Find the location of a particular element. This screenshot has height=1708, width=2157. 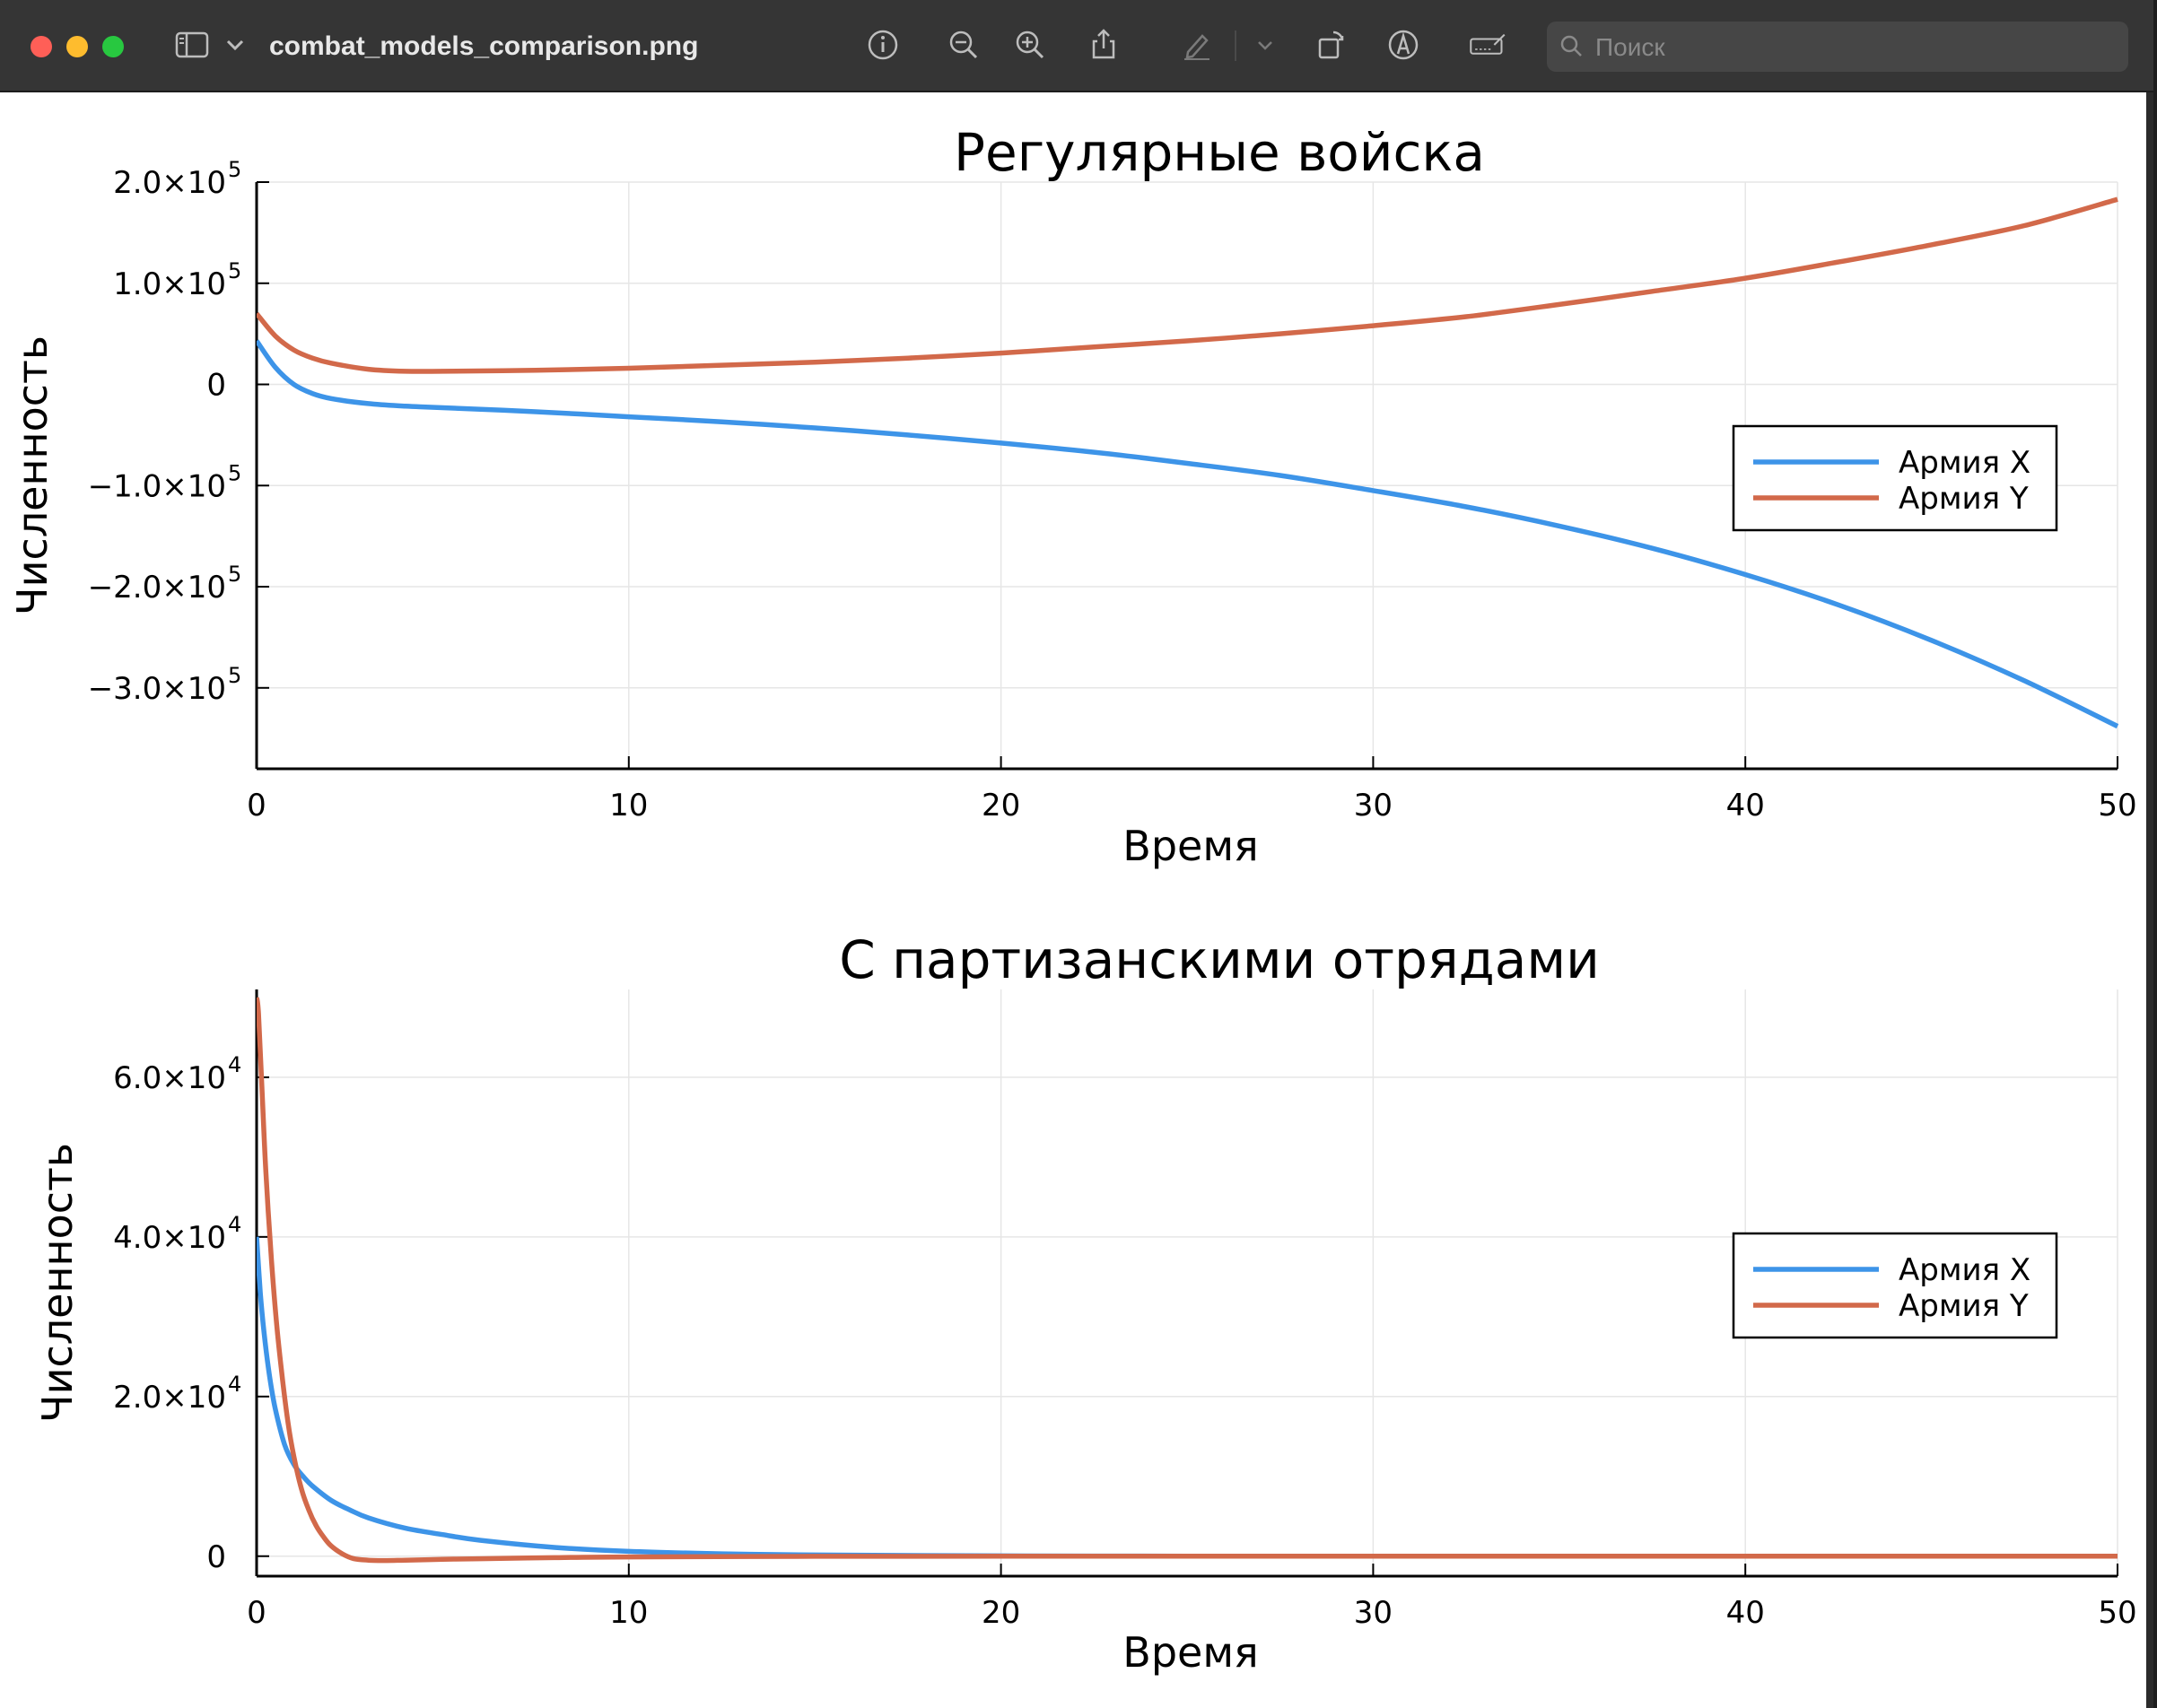

y-tick-label: 4.0×10 is located at coordinates (170, 1238).